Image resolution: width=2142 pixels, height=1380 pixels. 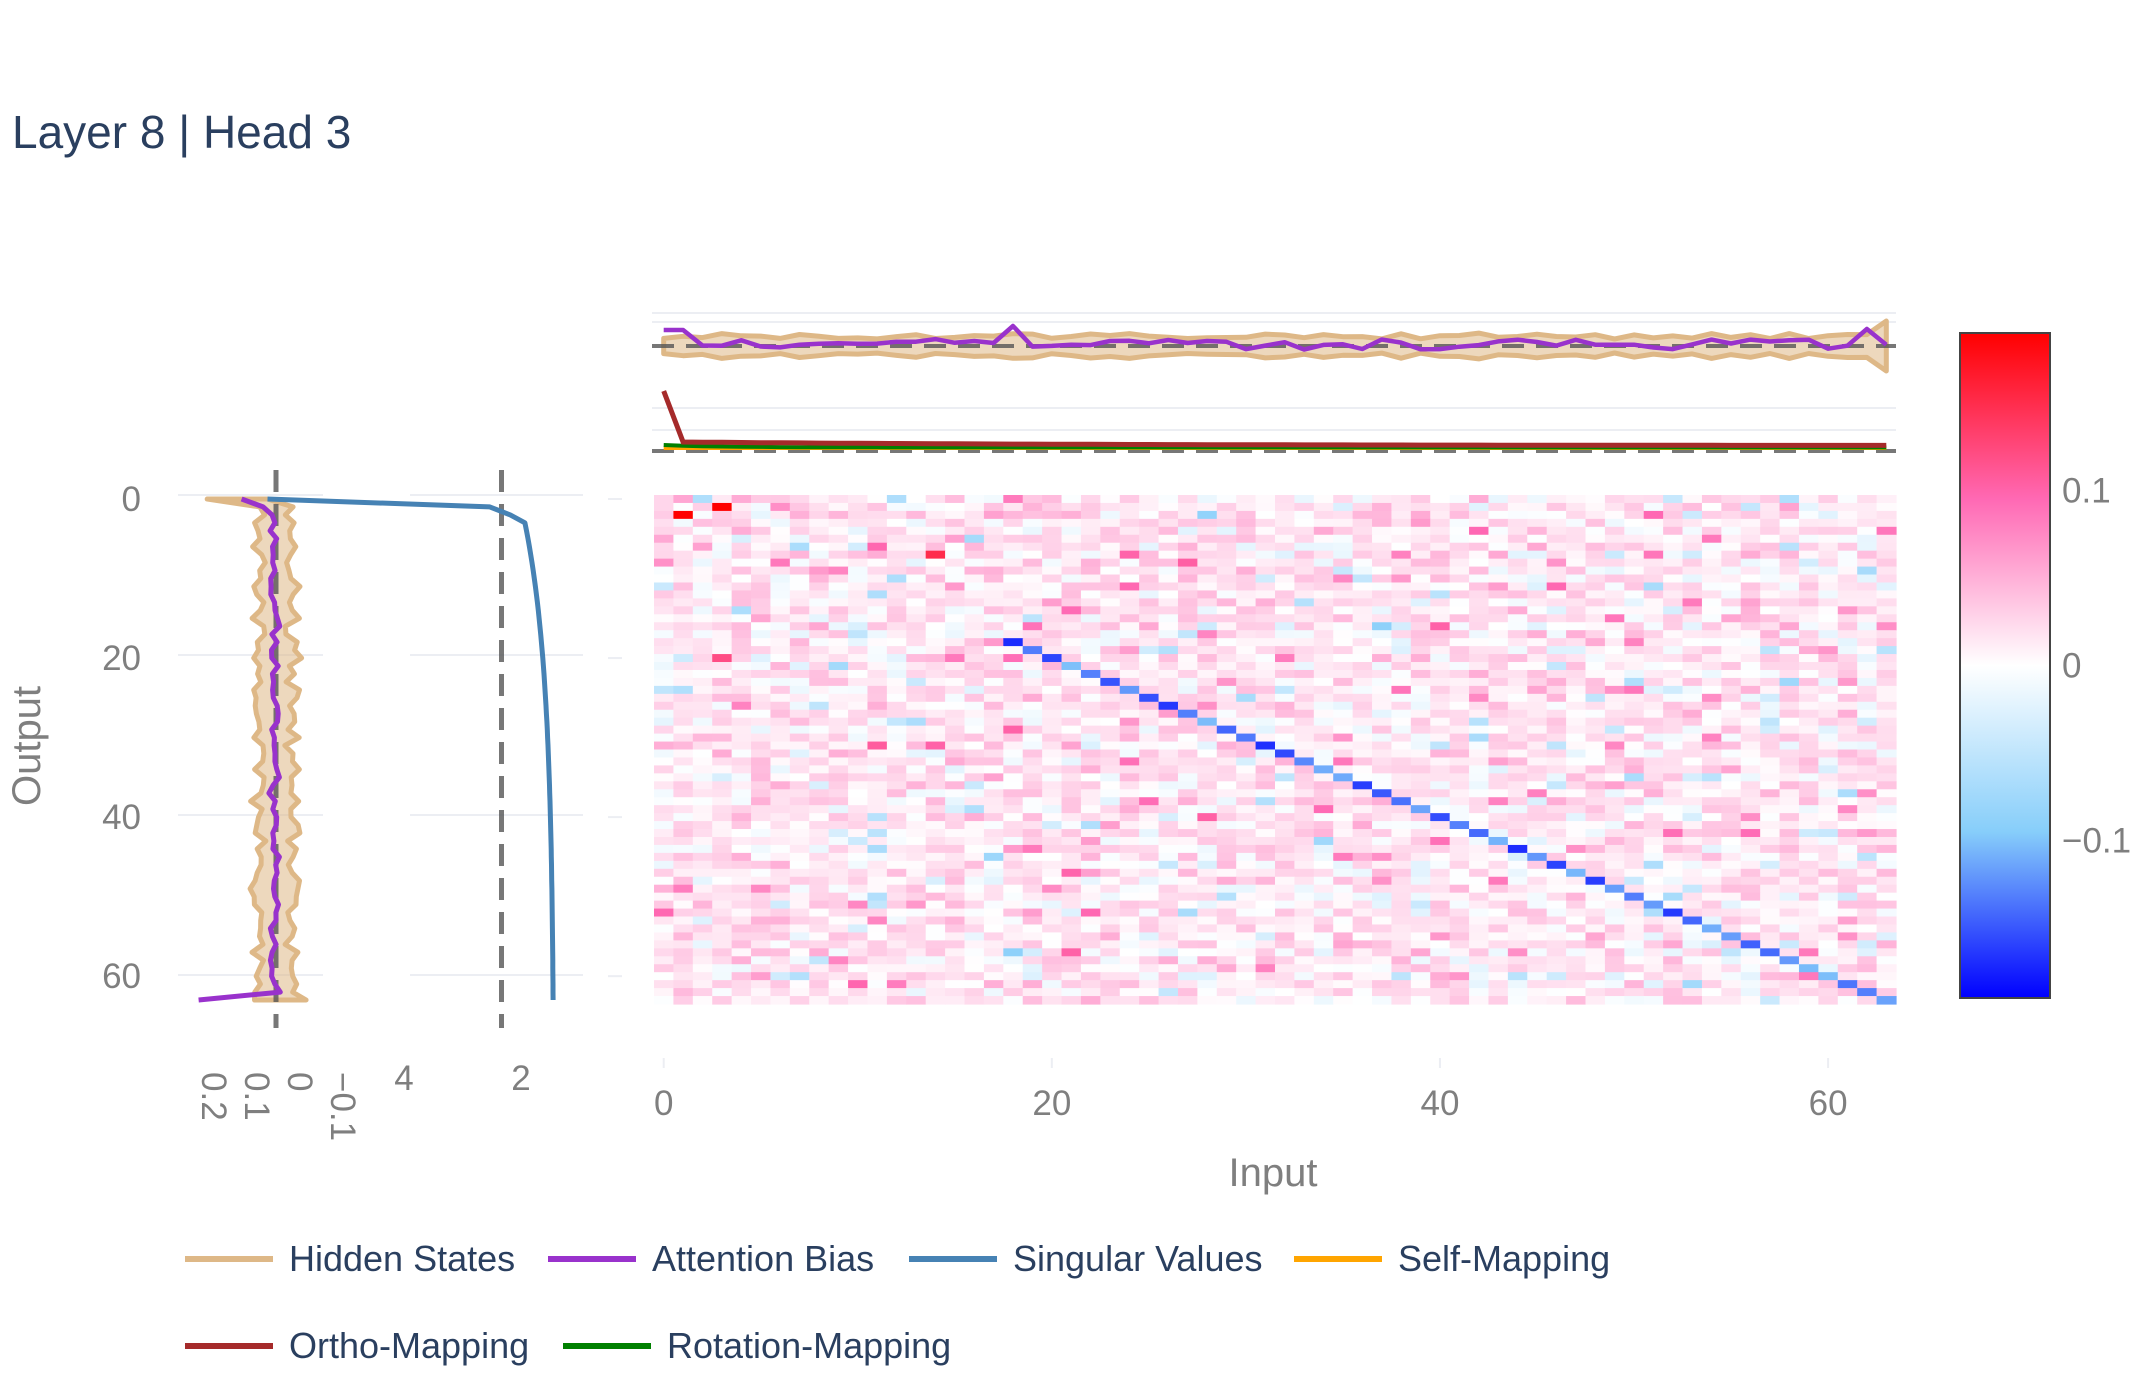 What do you see at coordinates (250, 749) in the screenshot?
I see `left-profile-panel` at bounding box center [250, 749].